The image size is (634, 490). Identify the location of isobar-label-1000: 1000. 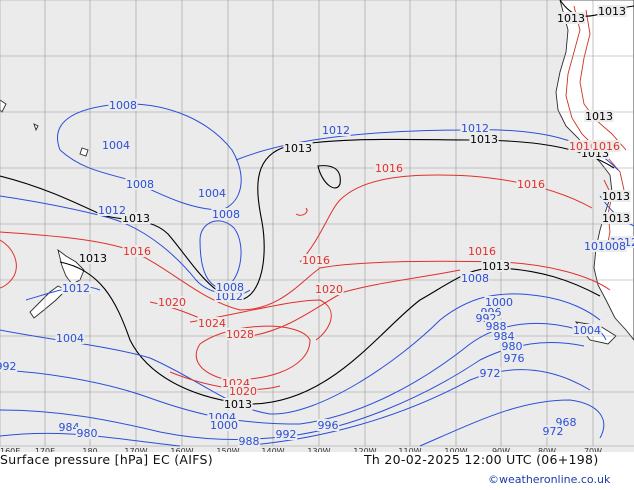
(499, 302).